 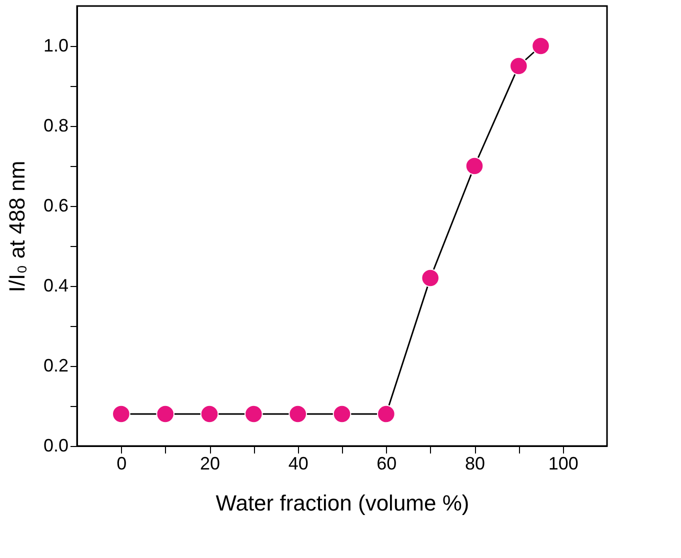 I want to click on y-tick-label: 0.4, so click(x=55, y=286).